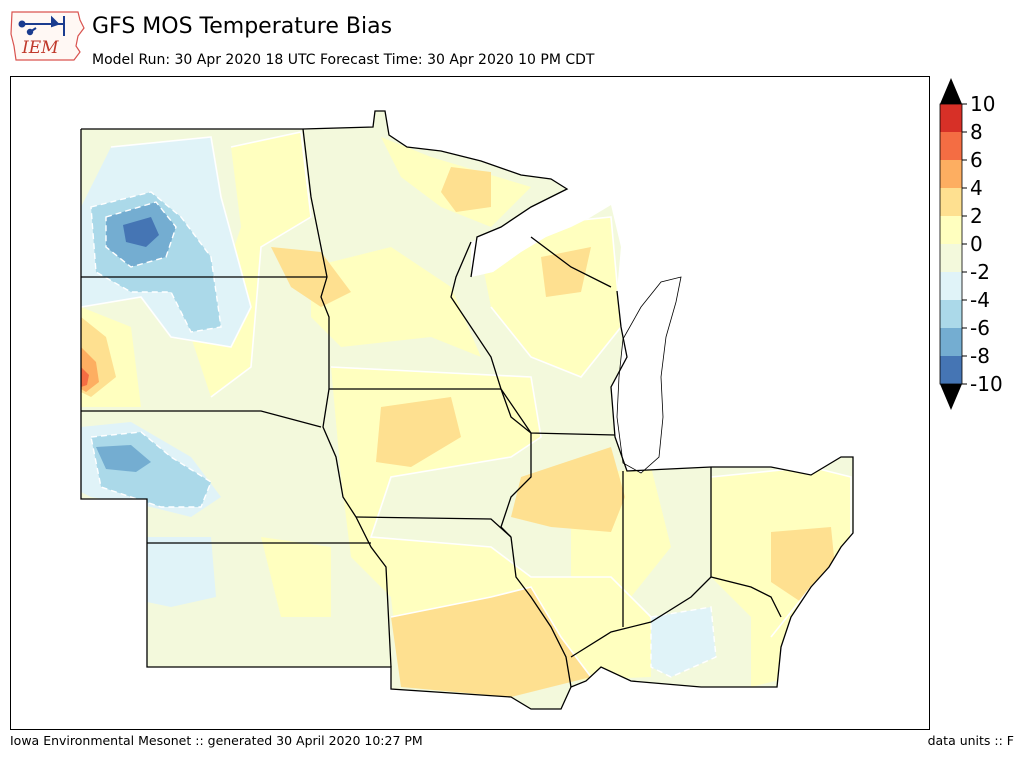 This screenshot has width=1024, height=768. I want to click on border-sd-ne, so click(201, 419).